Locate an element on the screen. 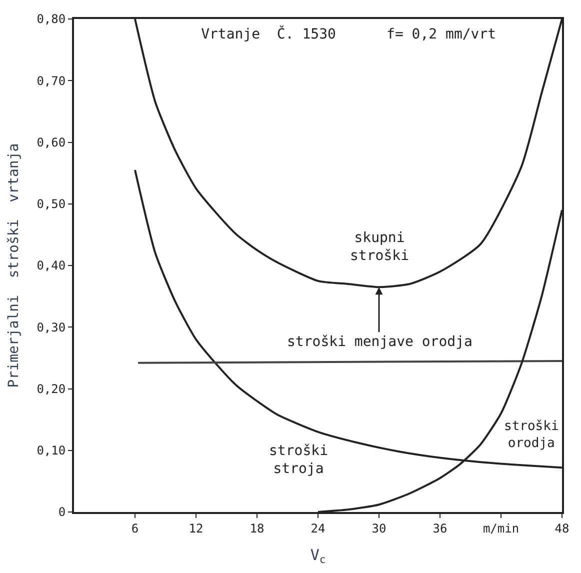 This screenshot has width=581, height=573. annotation: stroški menjave orodja is located at coordinates (379, 342).